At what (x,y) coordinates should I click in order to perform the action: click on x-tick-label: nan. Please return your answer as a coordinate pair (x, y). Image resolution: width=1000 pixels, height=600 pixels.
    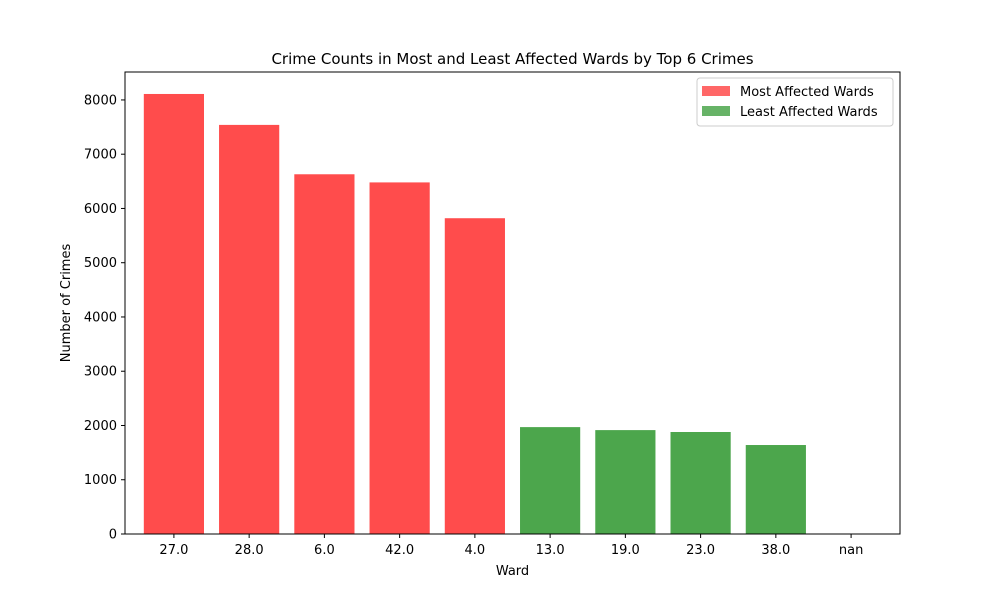
    Looking at the image, I should click on (851, 550).